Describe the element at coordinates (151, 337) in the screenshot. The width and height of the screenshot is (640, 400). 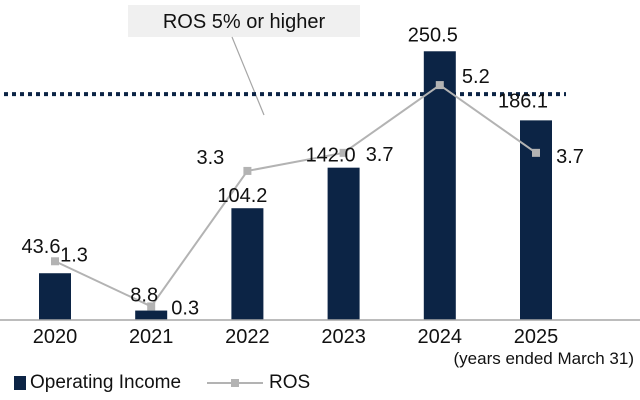
I see `x-tick-2021: 2021` at that location.